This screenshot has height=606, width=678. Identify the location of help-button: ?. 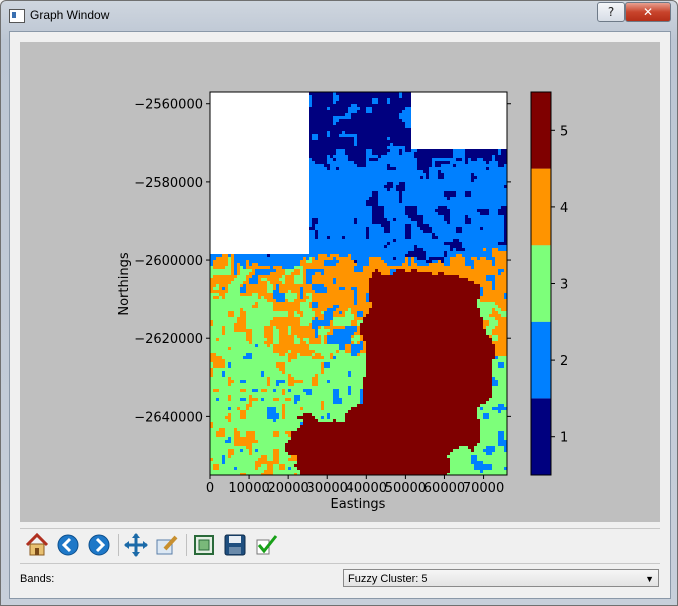
(611, 12).